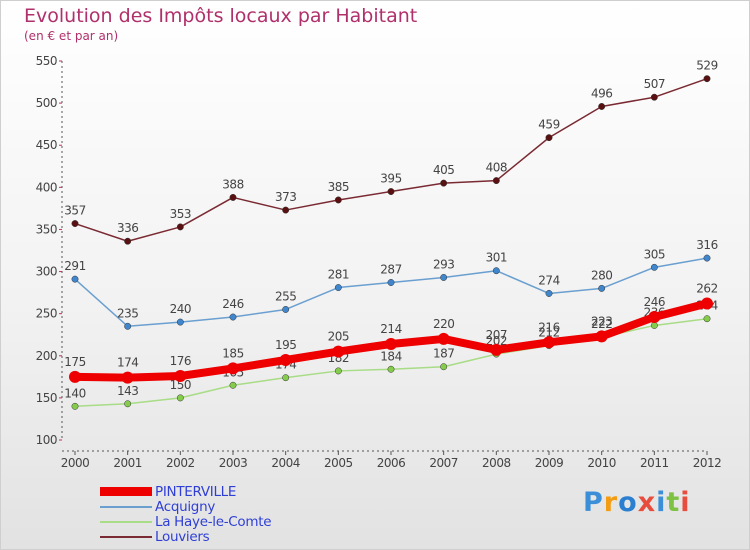 This screenshot has height=550, width=750. I want to click on legend-item-la-haye-le-comte: La Haye-le-Comte, so click(186, 521).